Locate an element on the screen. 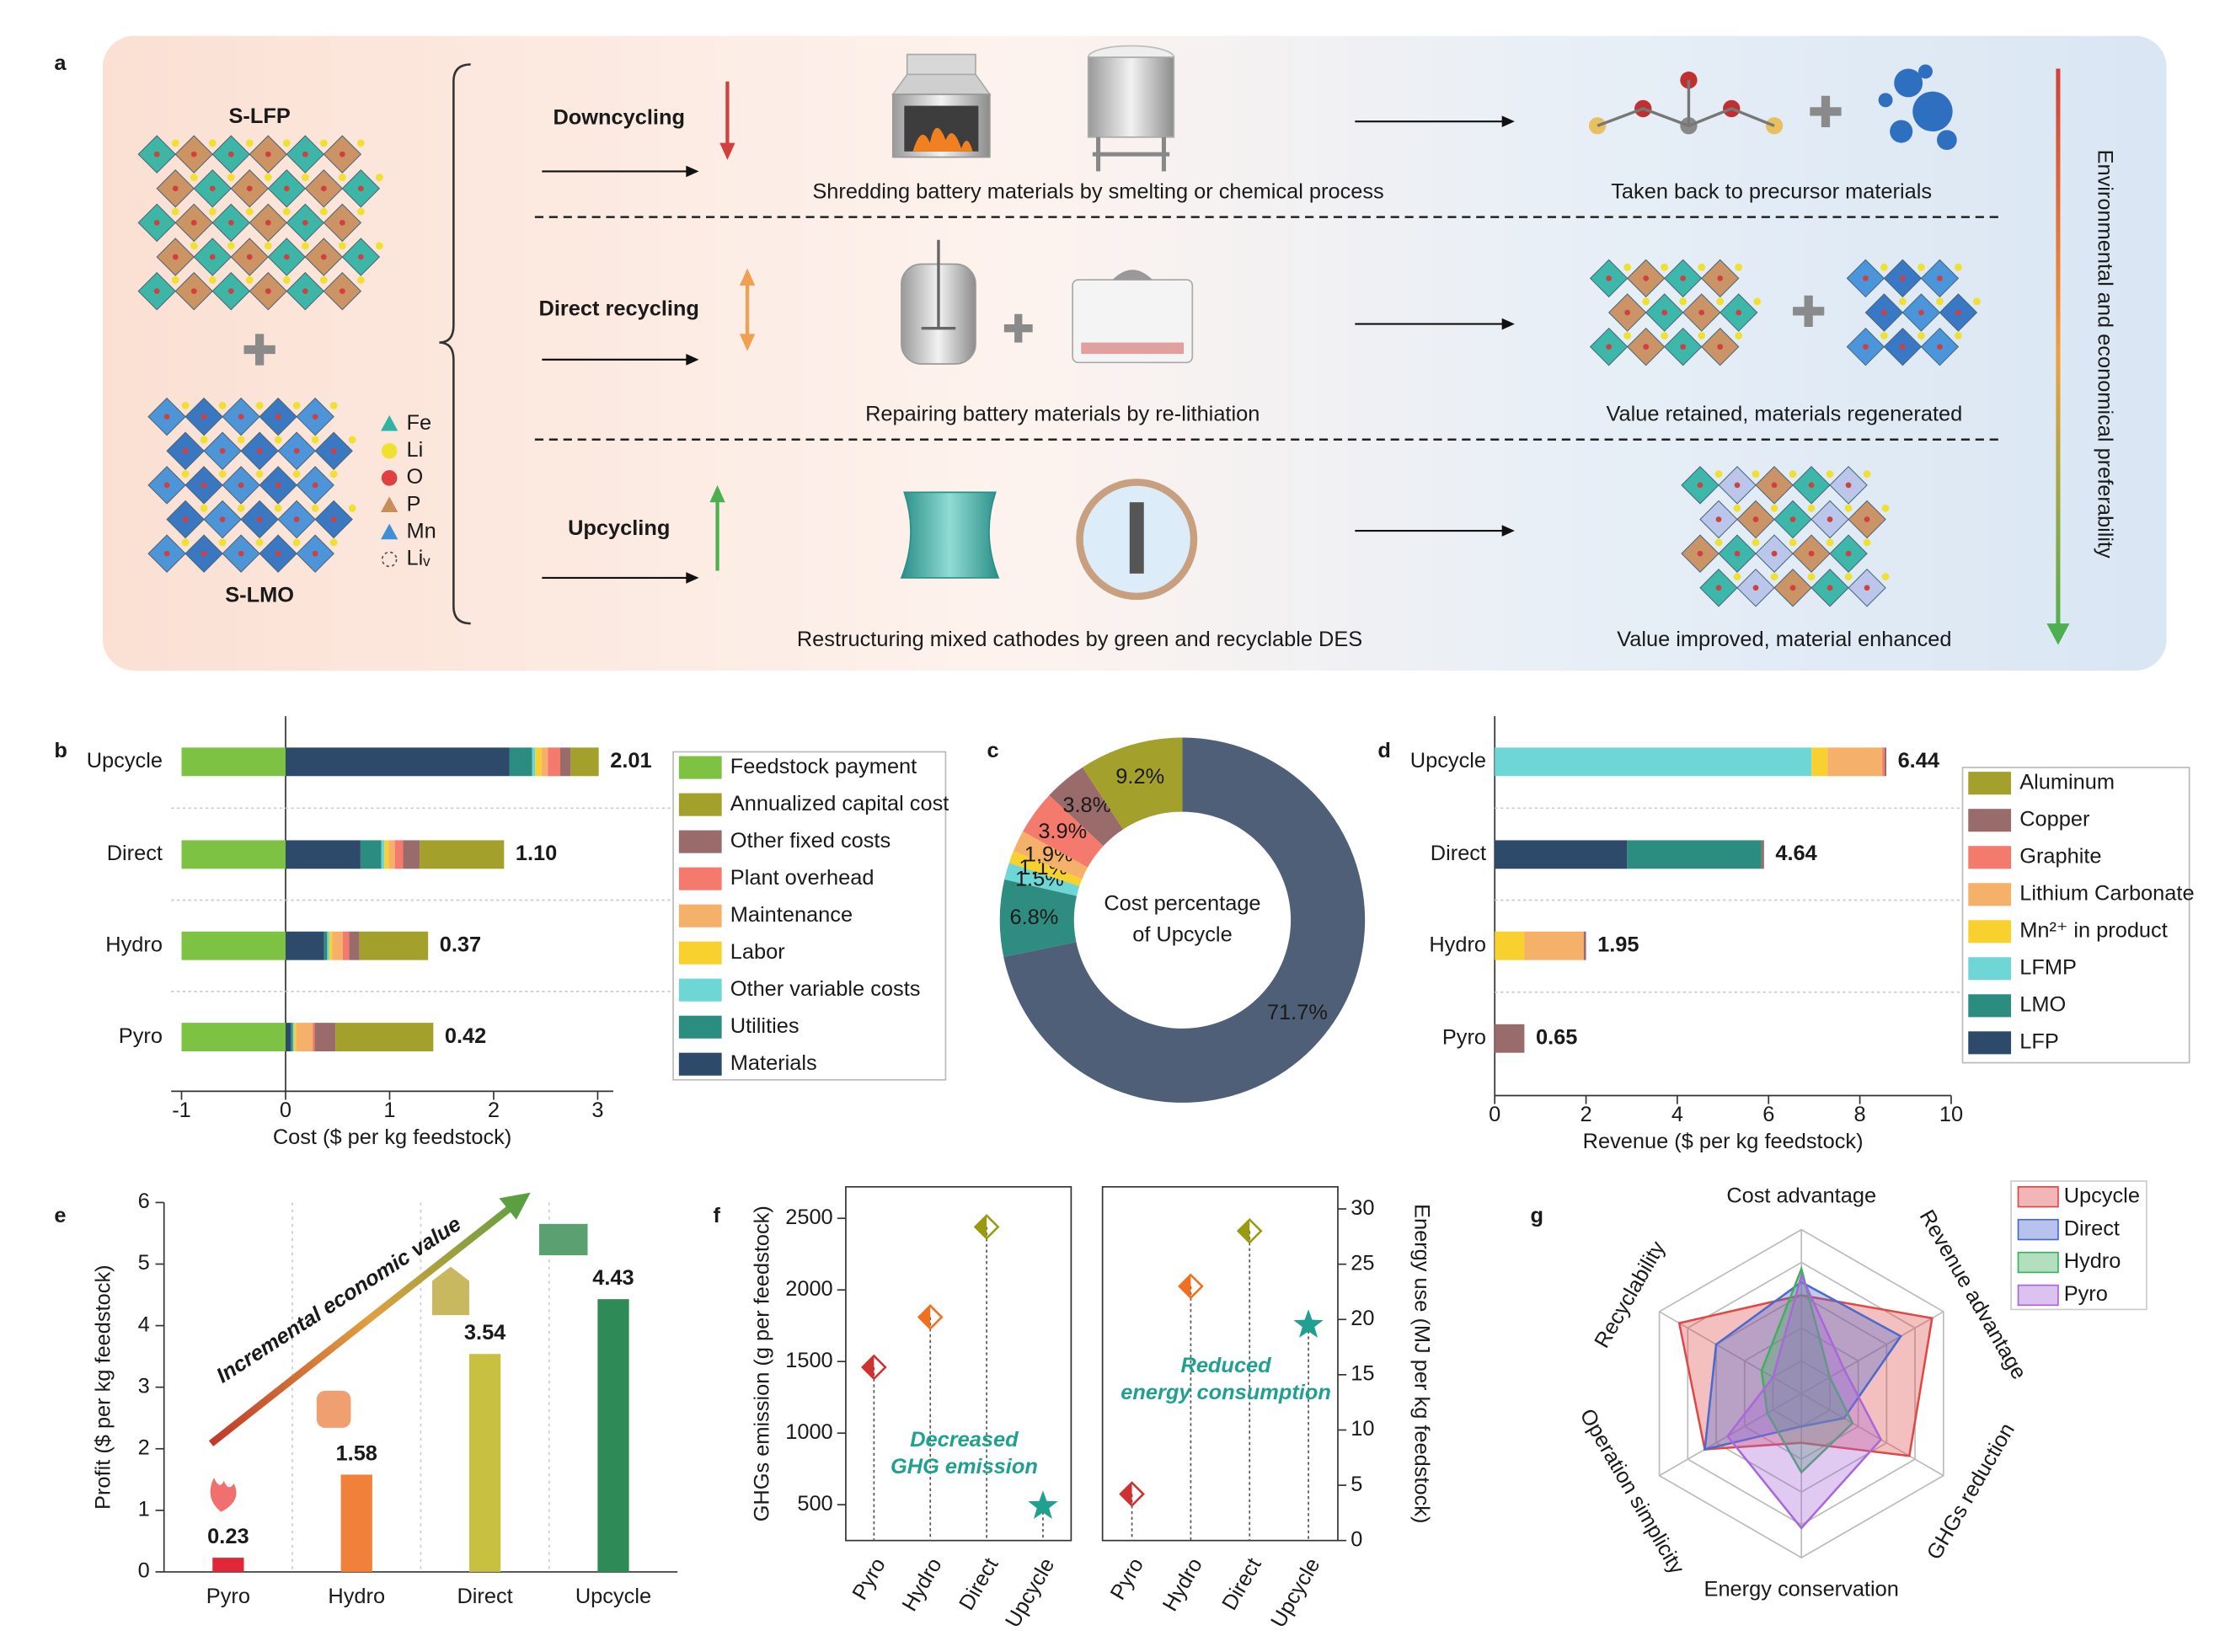 This screenshot has width=2225, height=1652. legend-label: Plant overhead is located at coordinates (802, 878).